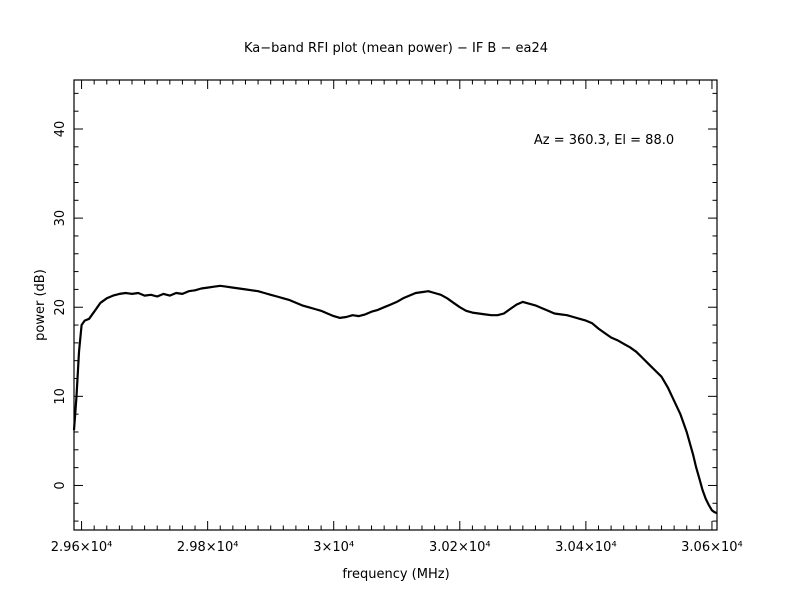  I want to click on x-tick-label: 3.06×10⁴, so click(712, 547).